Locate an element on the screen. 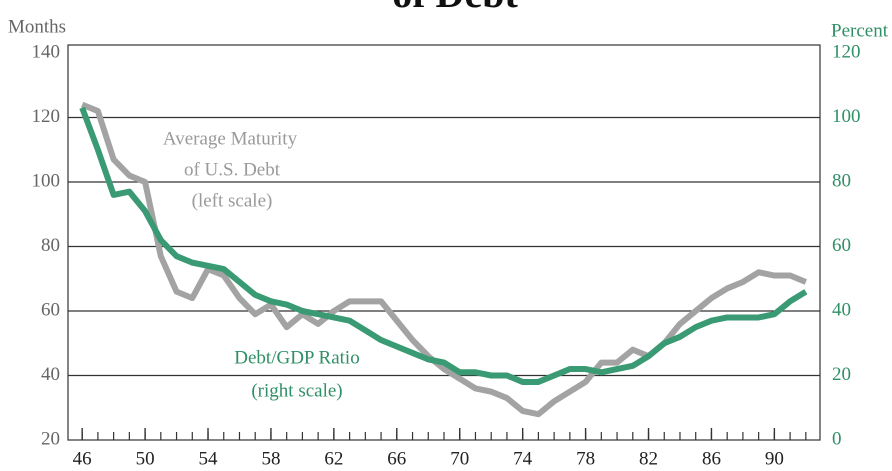 This screenshot has width=892, height=471. annotation: Debt/GDP Ratio is located at coordinates (296, 357).